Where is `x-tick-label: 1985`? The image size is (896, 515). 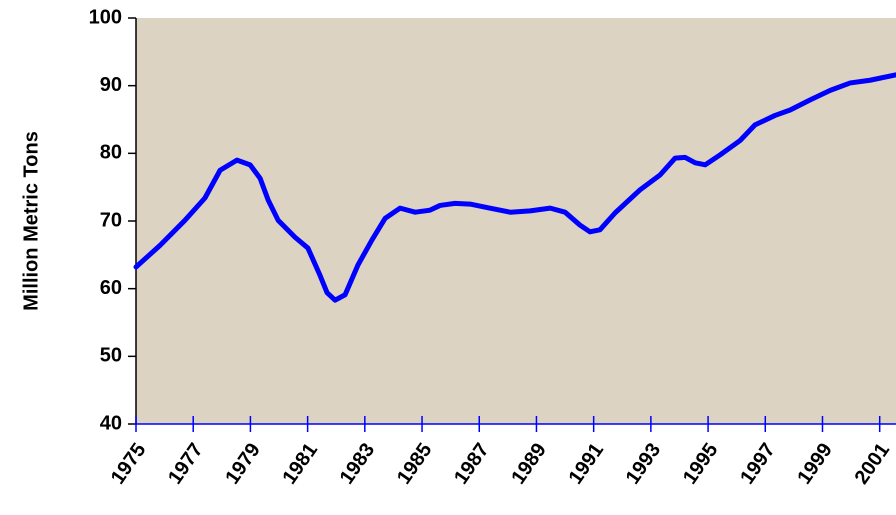 x-tick-label: 1985 is located at coordinates (415, 463).